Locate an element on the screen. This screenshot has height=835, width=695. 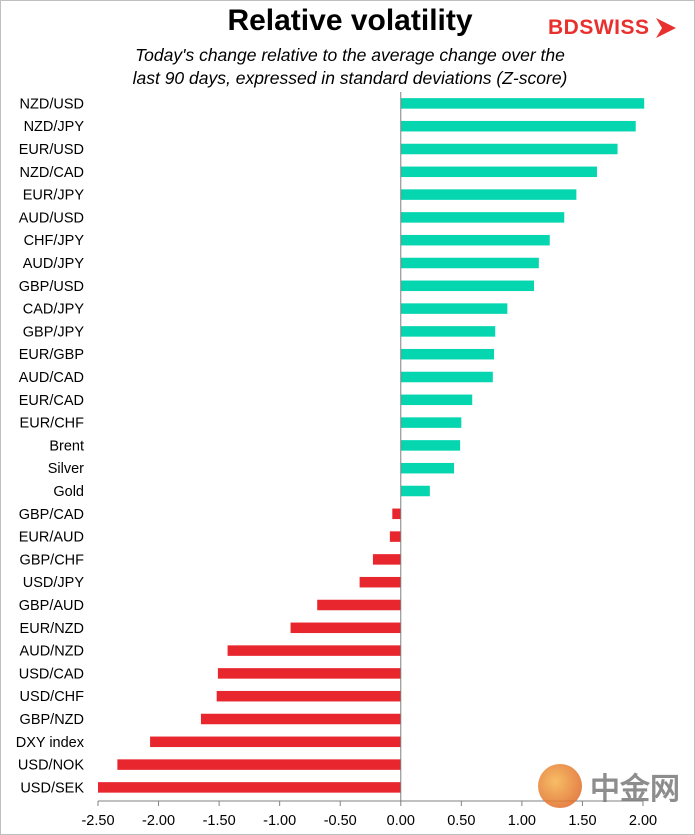
bdswiss-logo: BDSWISS is located at coordinates (613, 28).